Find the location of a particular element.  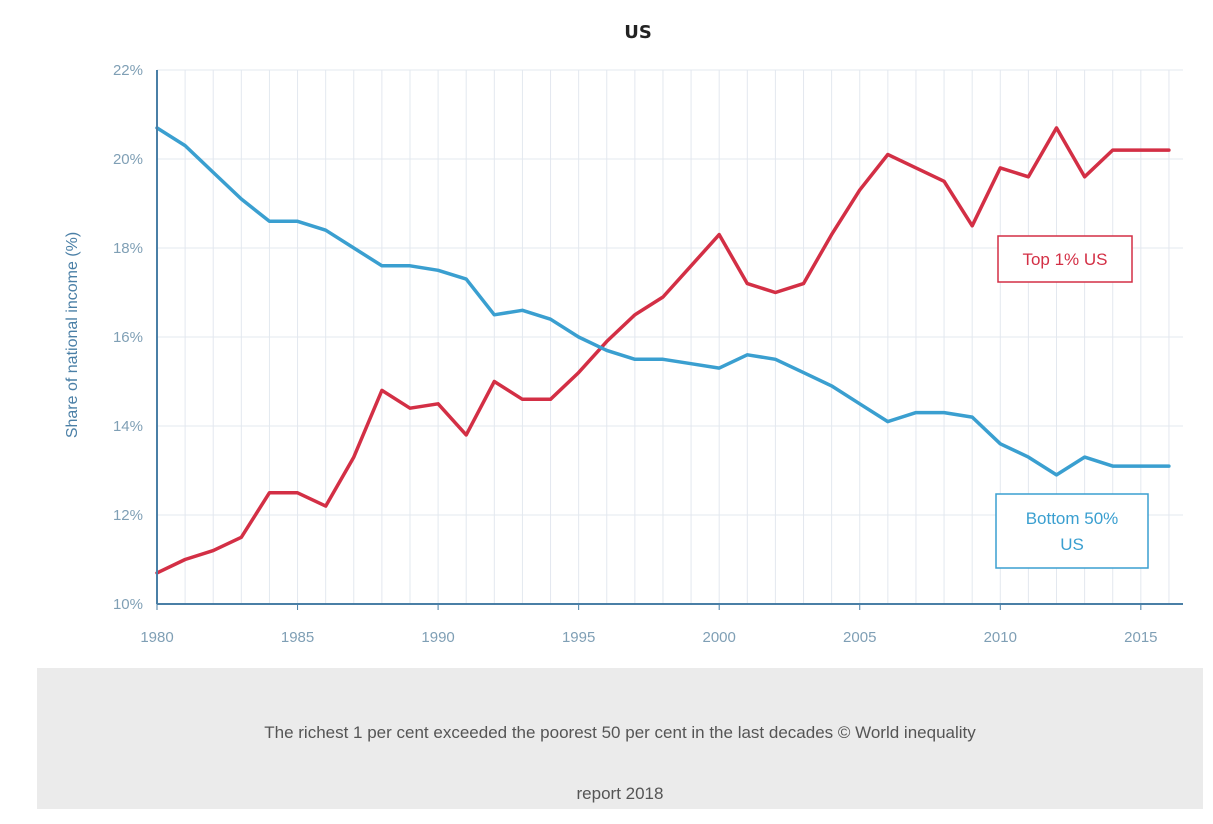

series-label-box: Top 1% US is located at coordinates (1065, 259).